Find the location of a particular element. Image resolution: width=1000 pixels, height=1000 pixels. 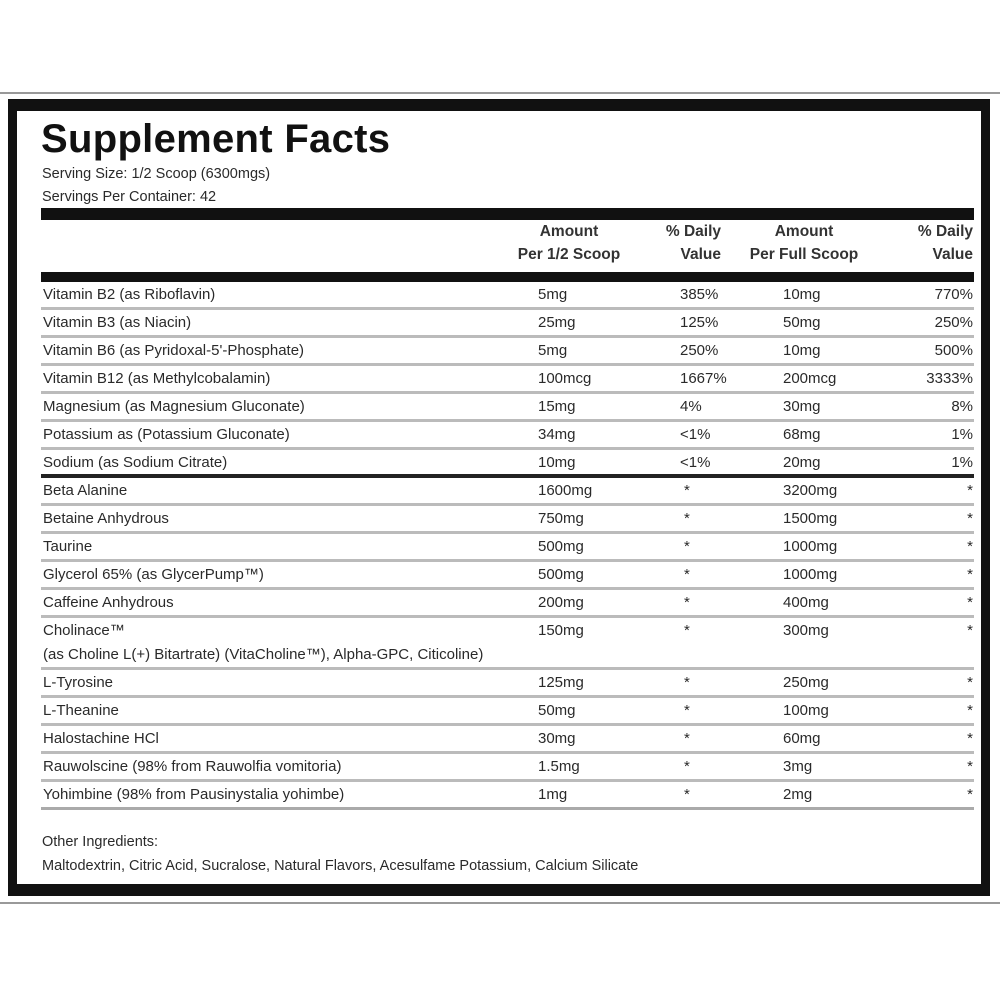

amount-half: 50mg is located at coordinates (557, 710).